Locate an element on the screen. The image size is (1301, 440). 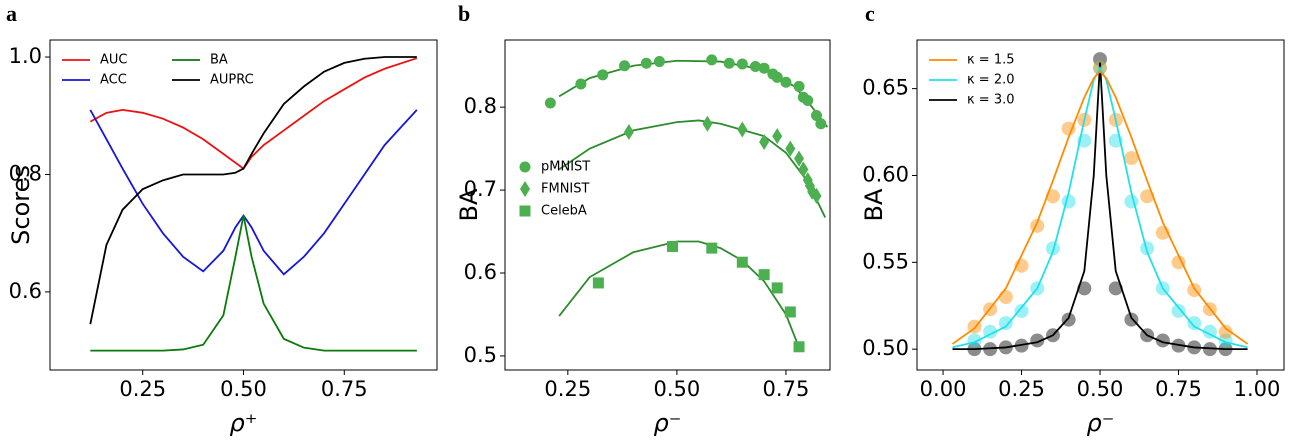
legend-label: FMNIST is located at coordinates (565, 189).